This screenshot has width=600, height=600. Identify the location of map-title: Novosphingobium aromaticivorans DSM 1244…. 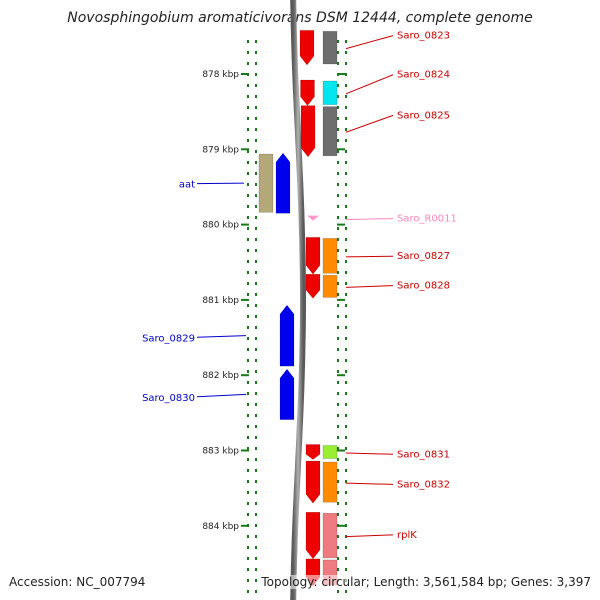
(300, 18).